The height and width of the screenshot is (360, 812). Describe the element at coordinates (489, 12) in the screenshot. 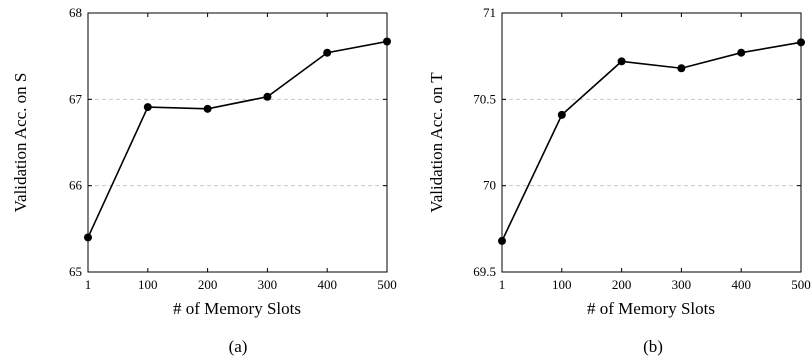

I see `y-tick-label: 71` at that location.